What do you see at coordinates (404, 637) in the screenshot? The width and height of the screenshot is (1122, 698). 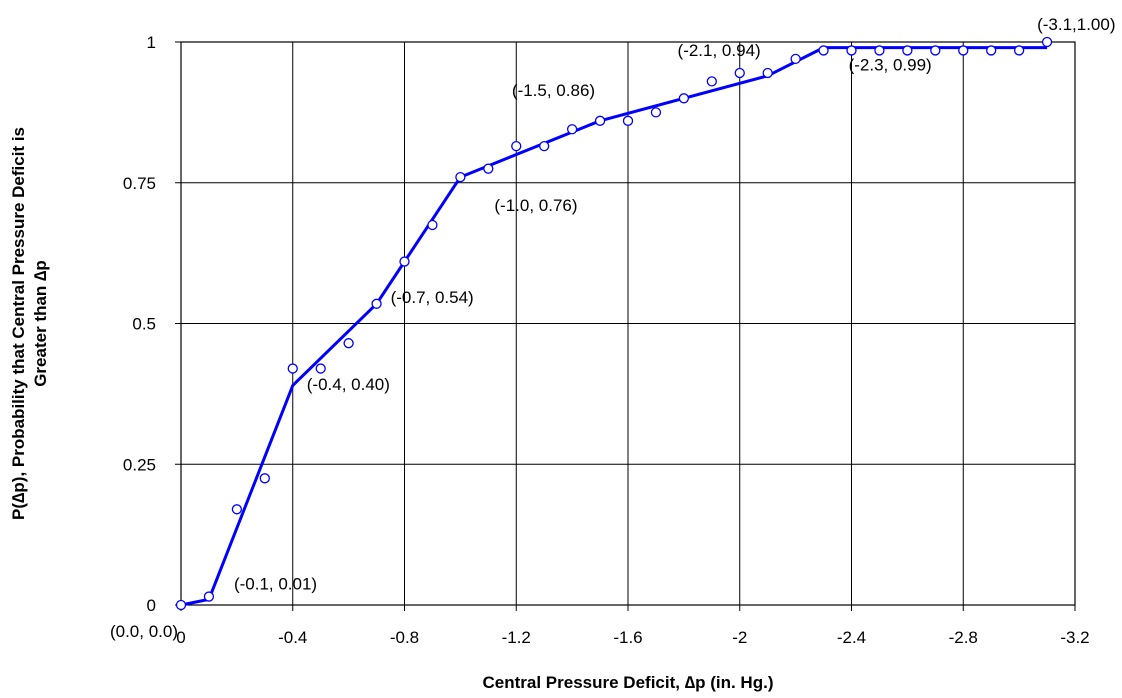 I see `x-tick-label: -0.8` at bounding box center [404, 637].